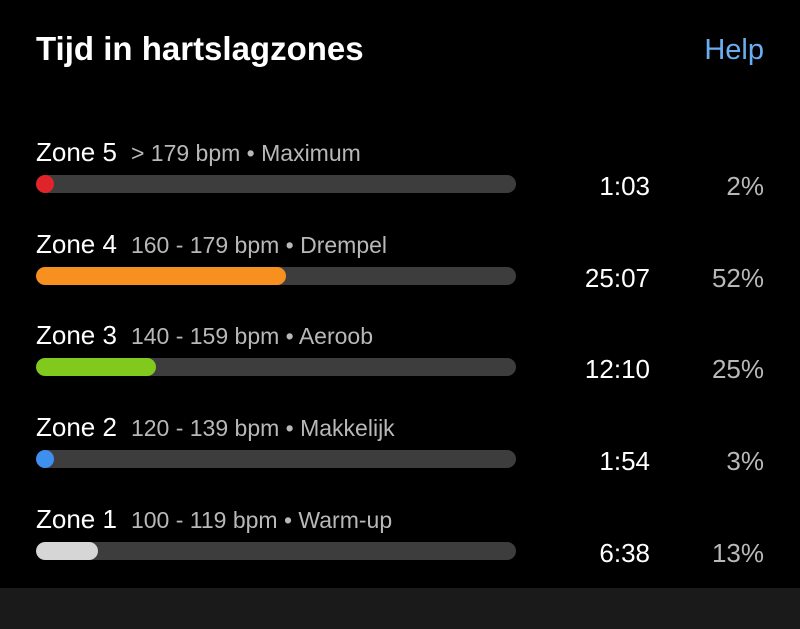  What do you see at coordinates (617, 278) in the screenshot?
I see `zone-time: 25:07` at bounding box center [617, 278].